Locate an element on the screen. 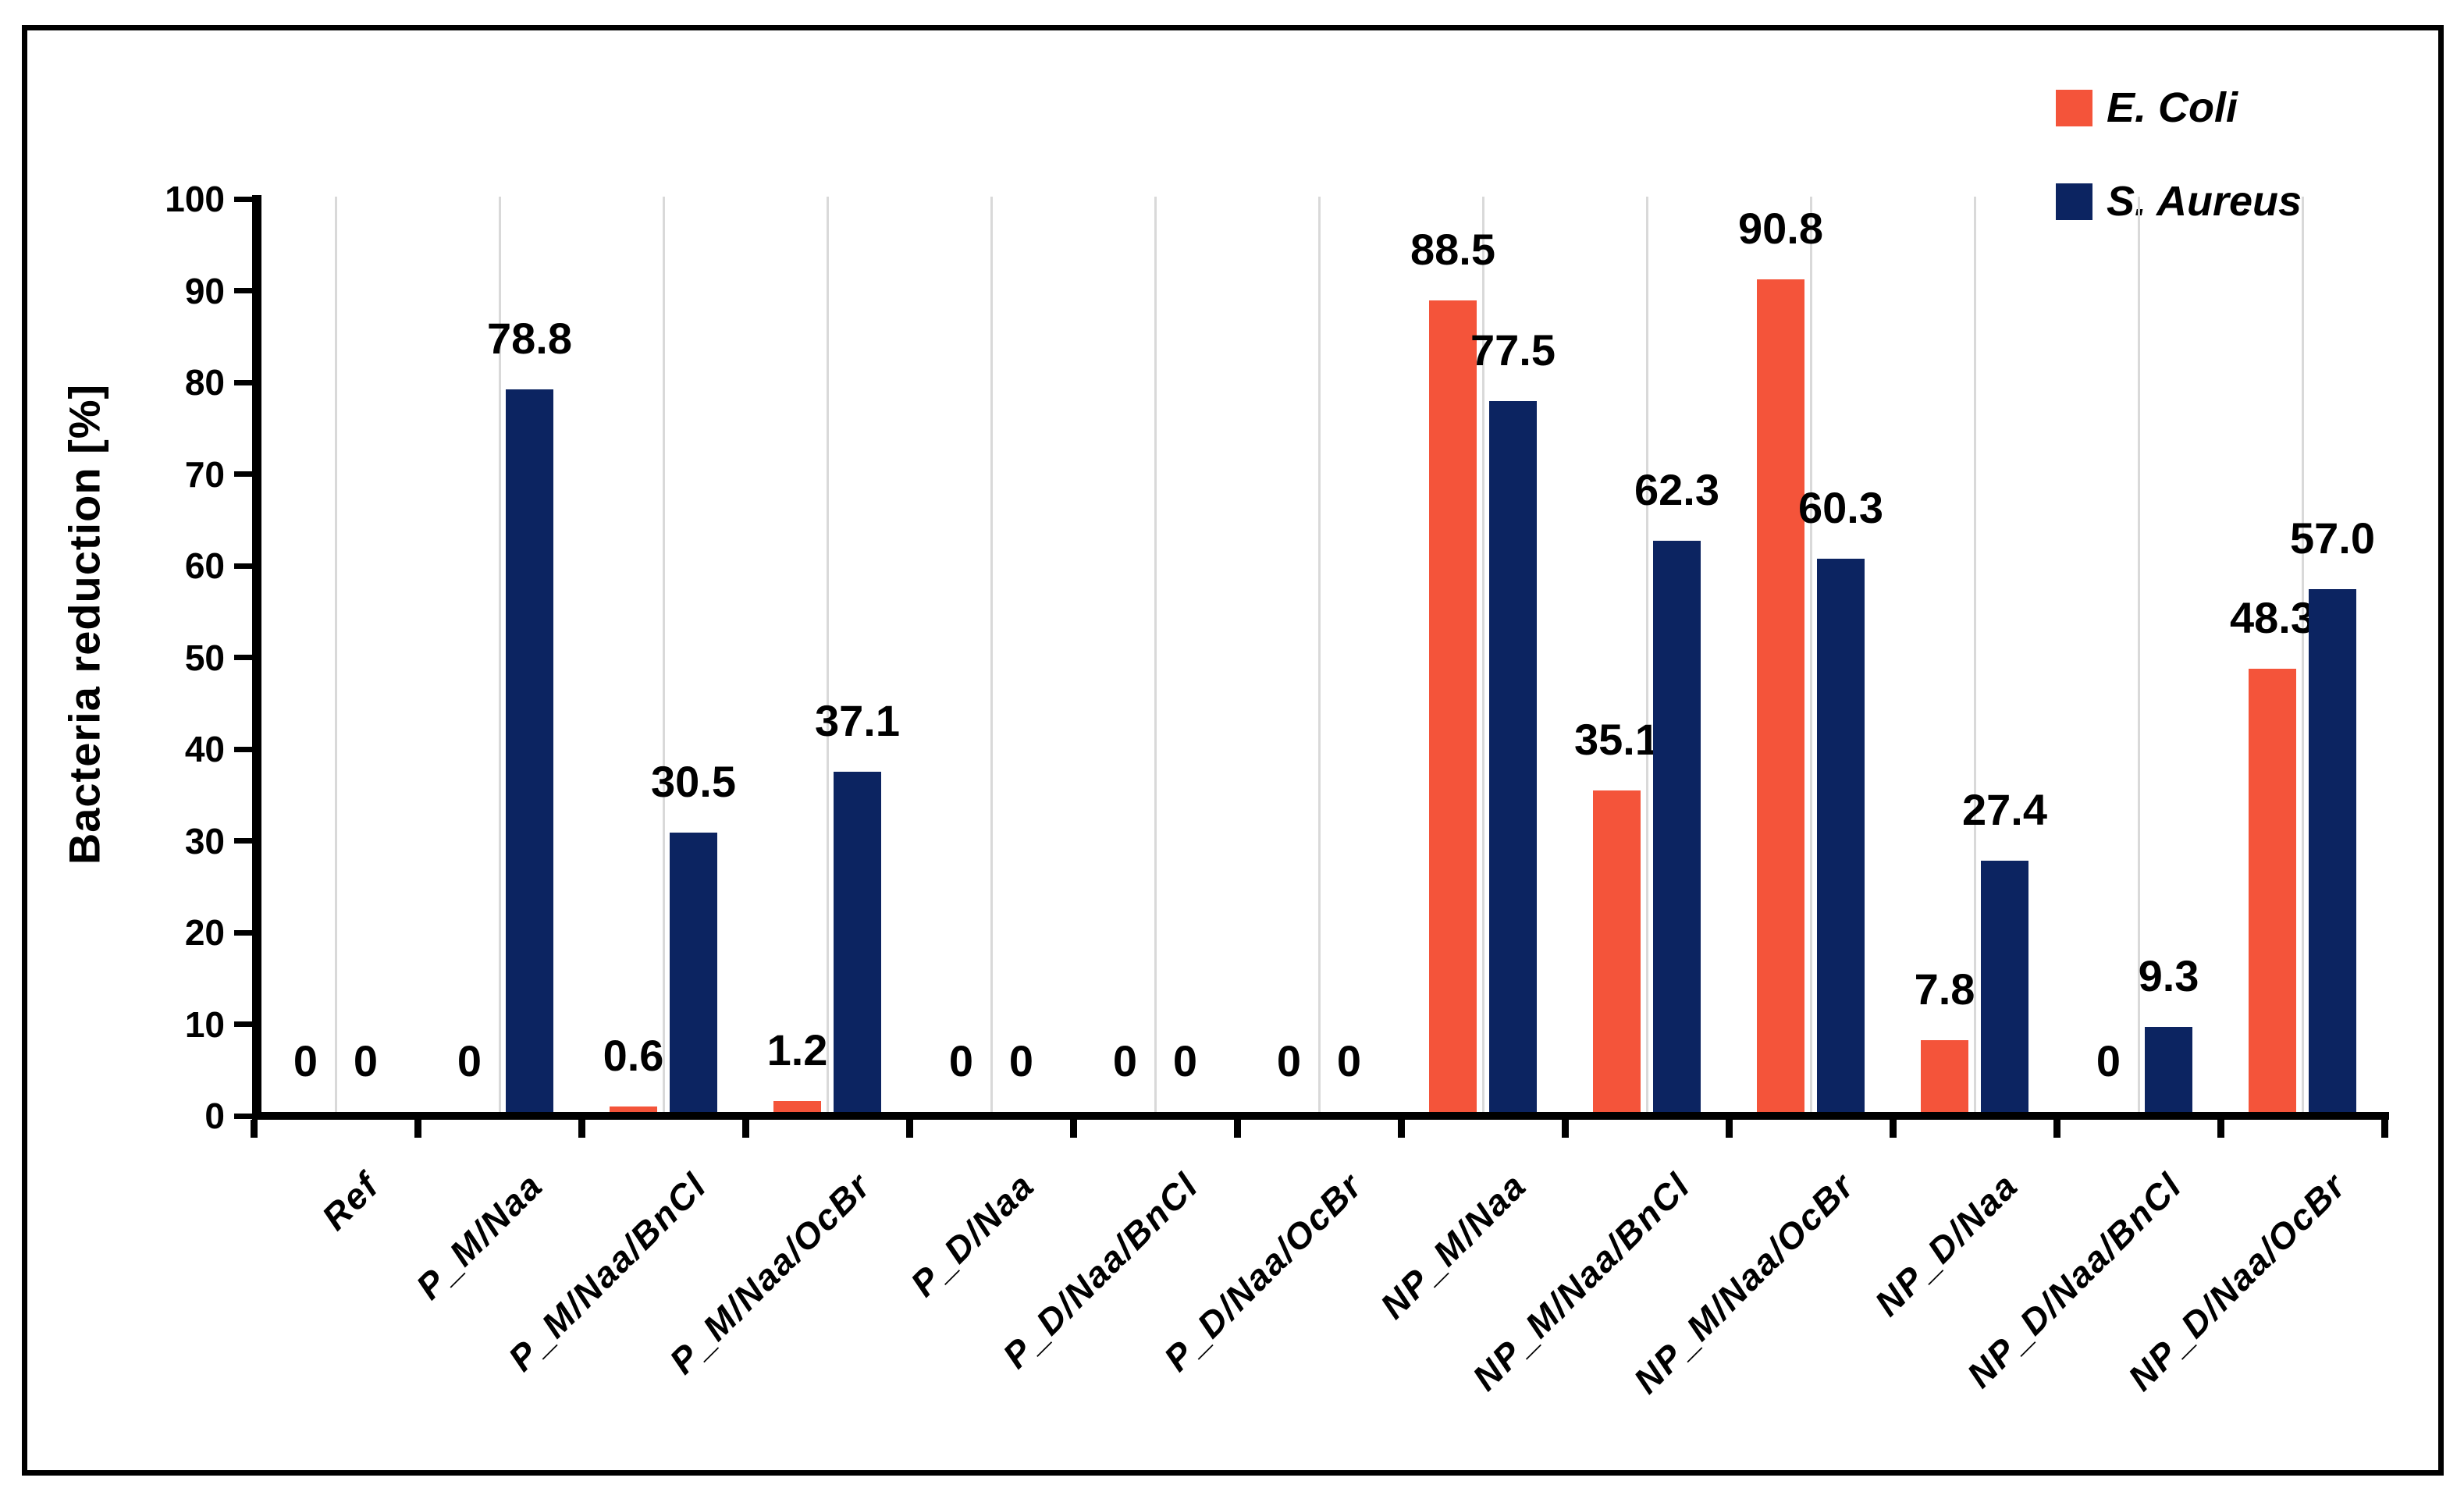 The image size is (2464, 1499). x-category-label: P_D/Naa is located at coordinates (972, 1235).